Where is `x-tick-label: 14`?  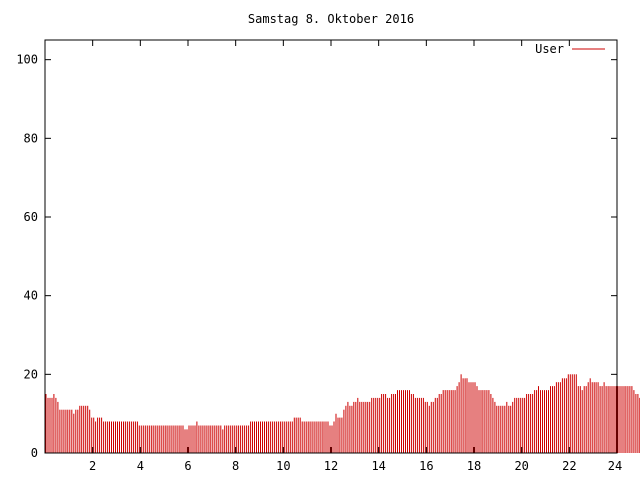 x-tick-label: 14 is located at coordinates (378, 466).